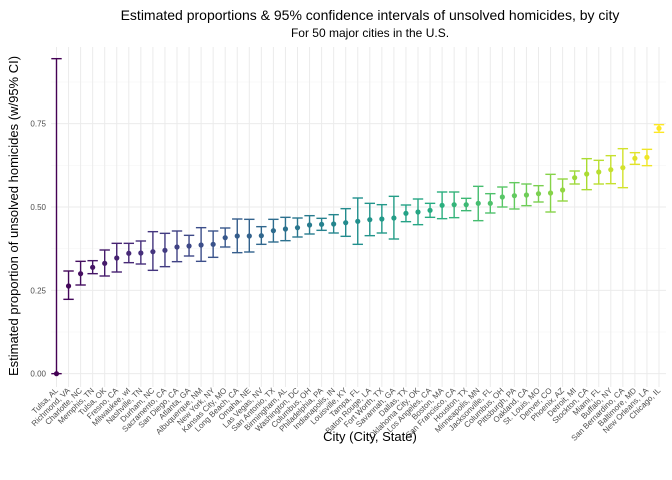  Describe the element at coordinates (38, 374) in the screenshot. I see `y-tick-label: 0.00` at that location.